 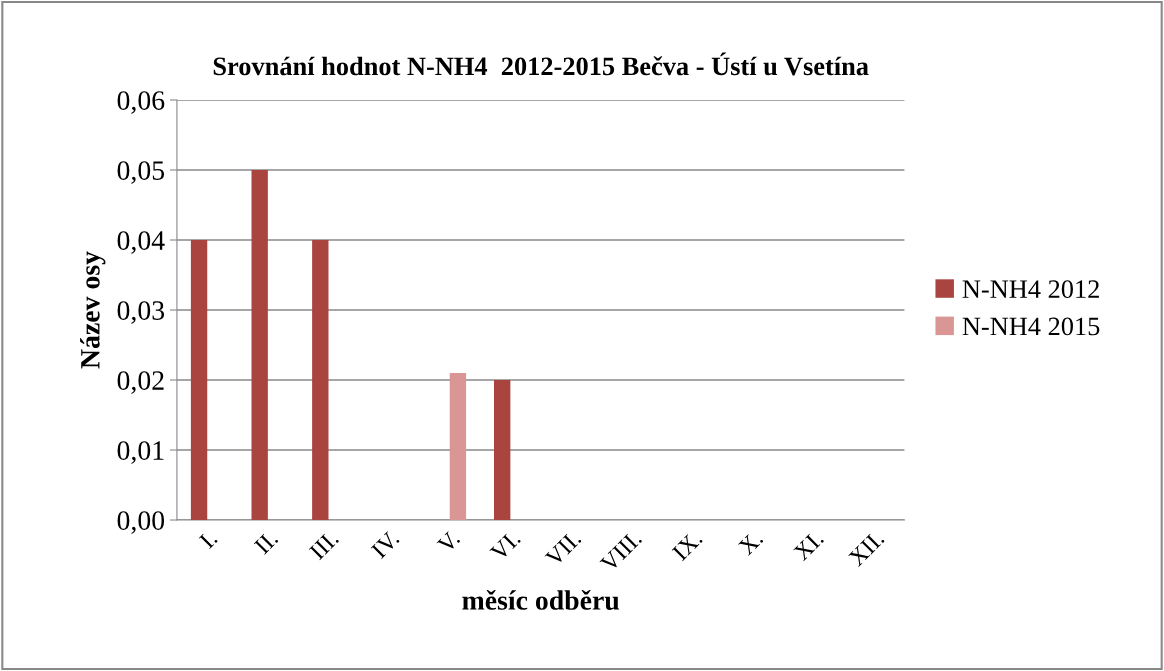 I want to click on x-tick-label: IX., so click(x=687, y=546).